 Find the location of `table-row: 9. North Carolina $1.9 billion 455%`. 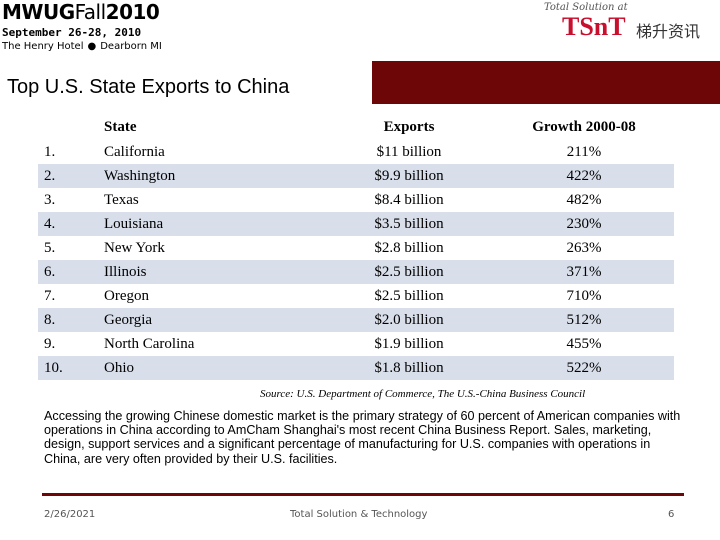

table-row: 9. North Carolina $1.9 billion 455% is located at coordinates (356, 344).